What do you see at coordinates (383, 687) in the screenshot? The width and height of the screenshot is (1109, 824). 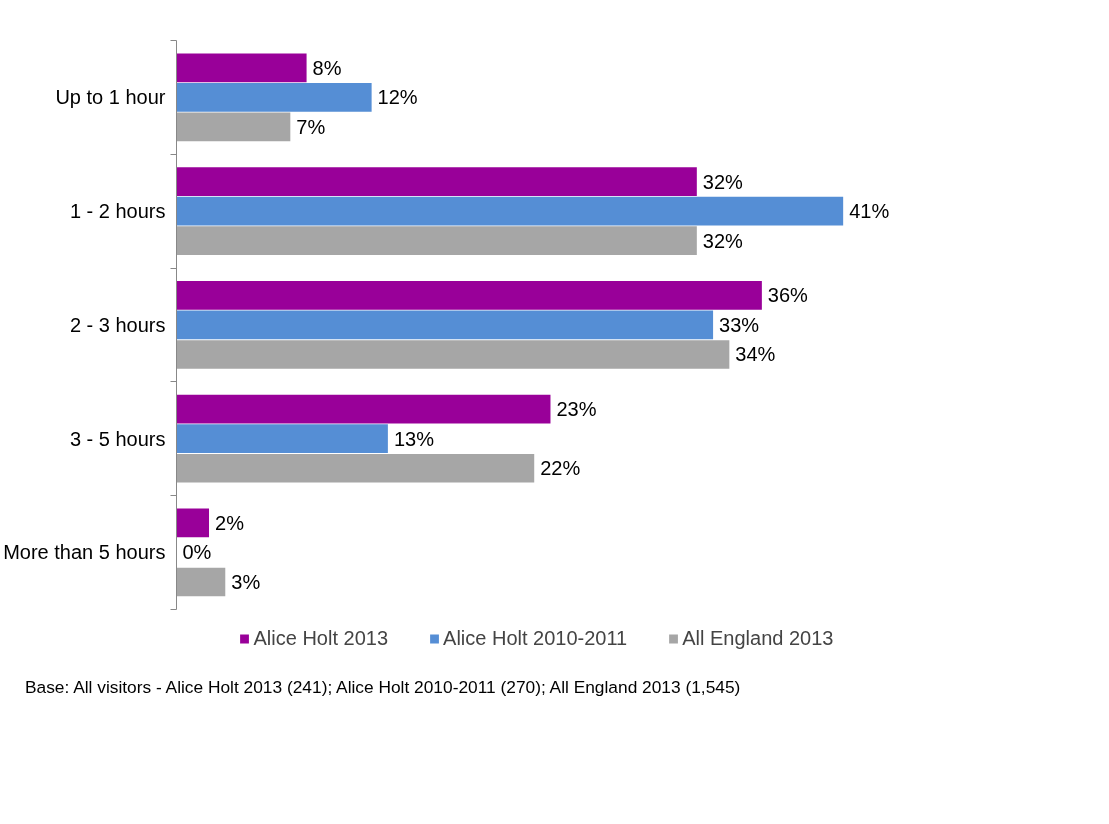 I see `text: Base: All visitors - Alice Holt 2013 (241); Alice Holt 2010-2011 (270); All England 2013 (1,545)` at bounding box center [383, 687].